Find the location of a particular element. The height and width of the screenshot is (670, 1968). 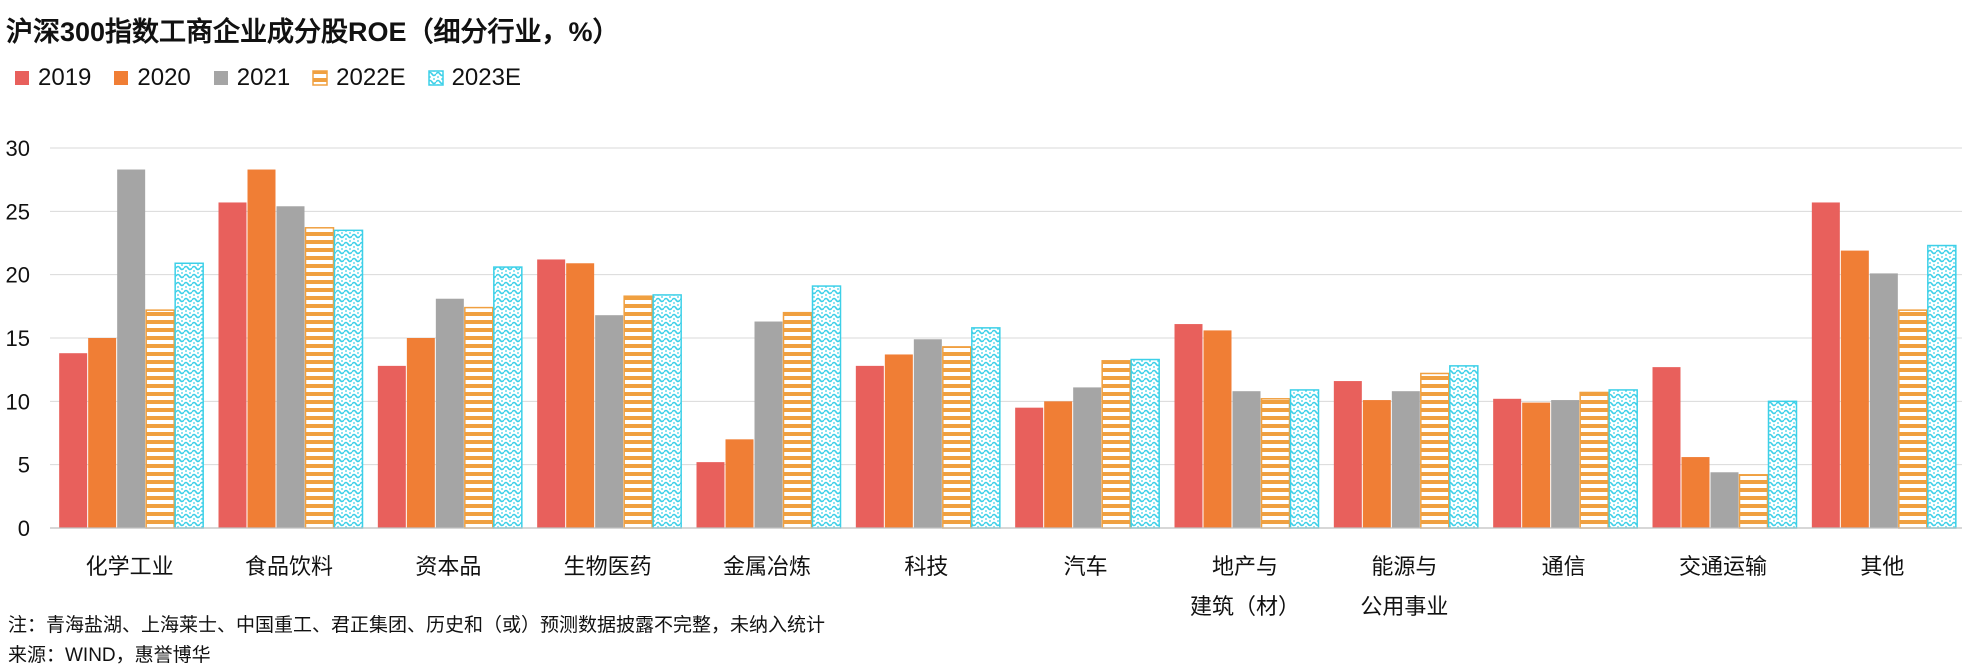

x-category-label: 交通运输 is located at coordinates (1723, 566).